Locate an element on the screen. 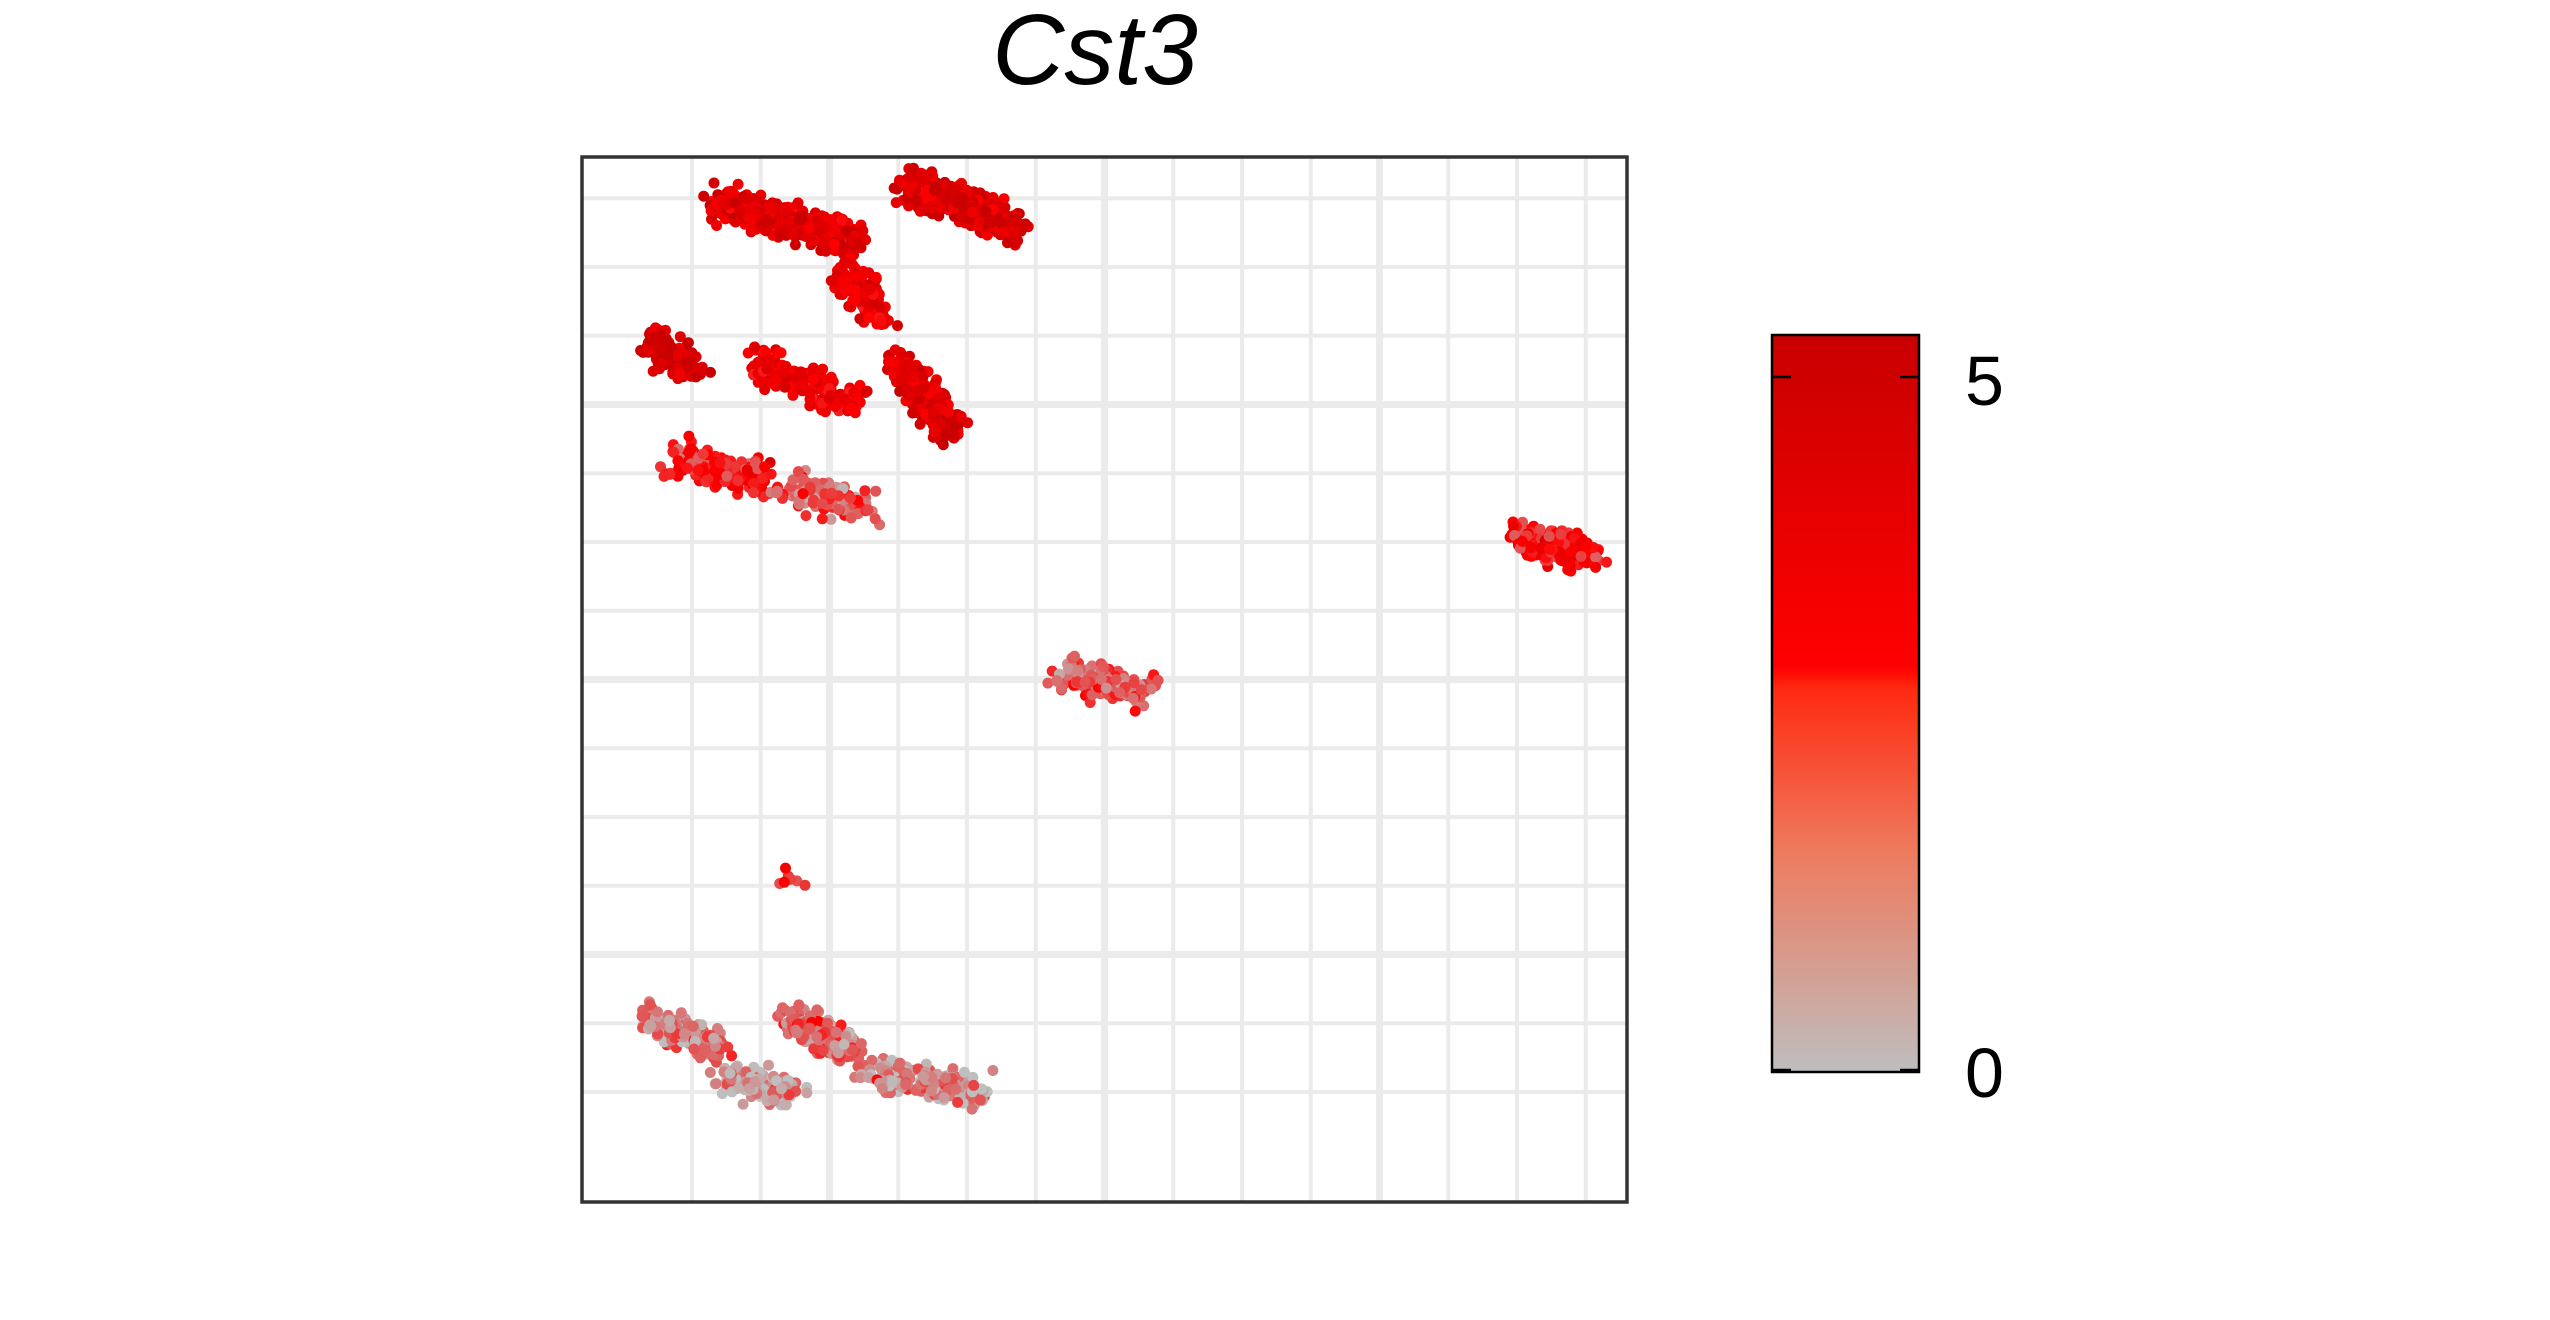 The height and width of the screenshot is (1320, 2550). colorbar: 5 0 is located at coordinates (1887, 722).